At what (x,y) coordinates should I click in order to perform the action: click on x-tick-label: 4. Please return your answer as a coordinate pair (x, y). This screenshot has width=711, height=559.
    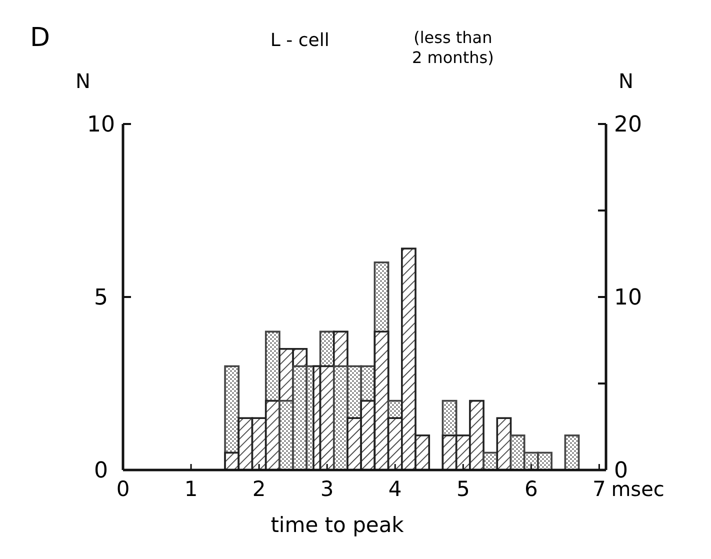
    Looking at the image, I should click on (395, 489).